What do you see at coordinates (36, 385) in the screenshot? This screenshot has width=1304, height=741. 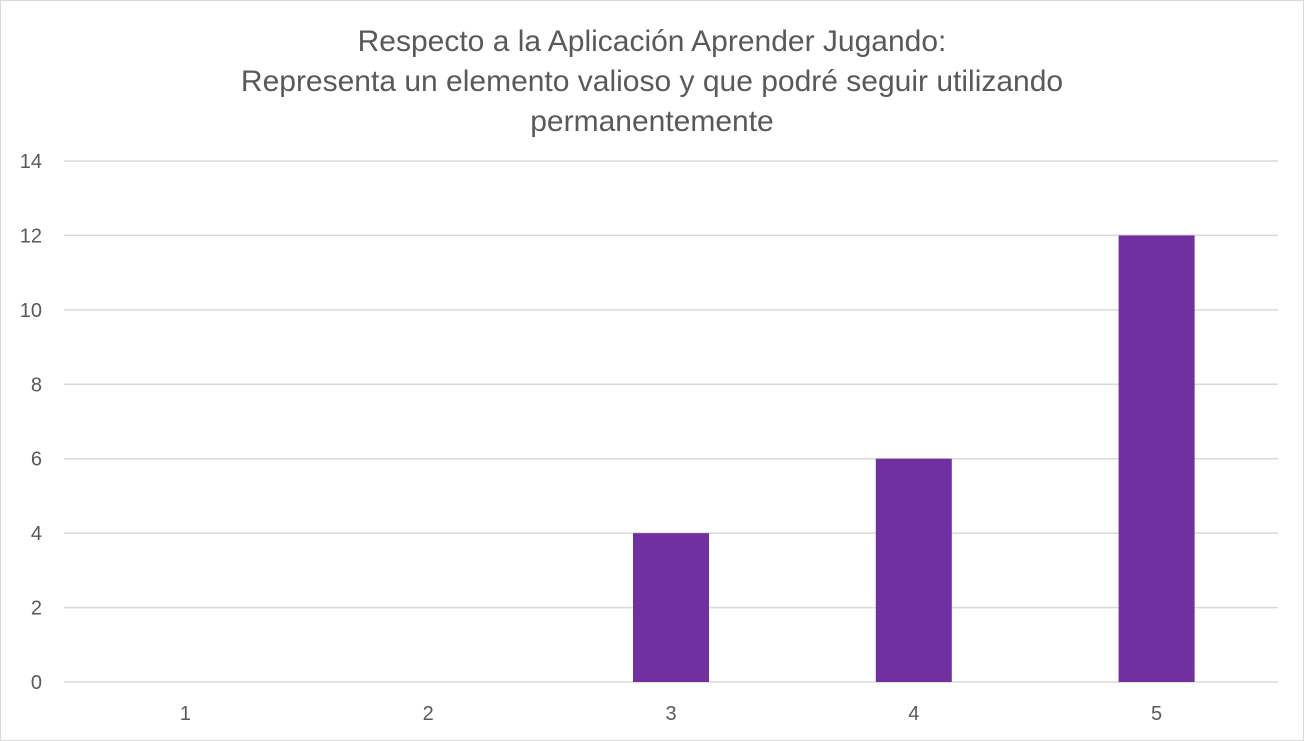 I see `y-tick-label: 8` at bounding box center [36, 385].